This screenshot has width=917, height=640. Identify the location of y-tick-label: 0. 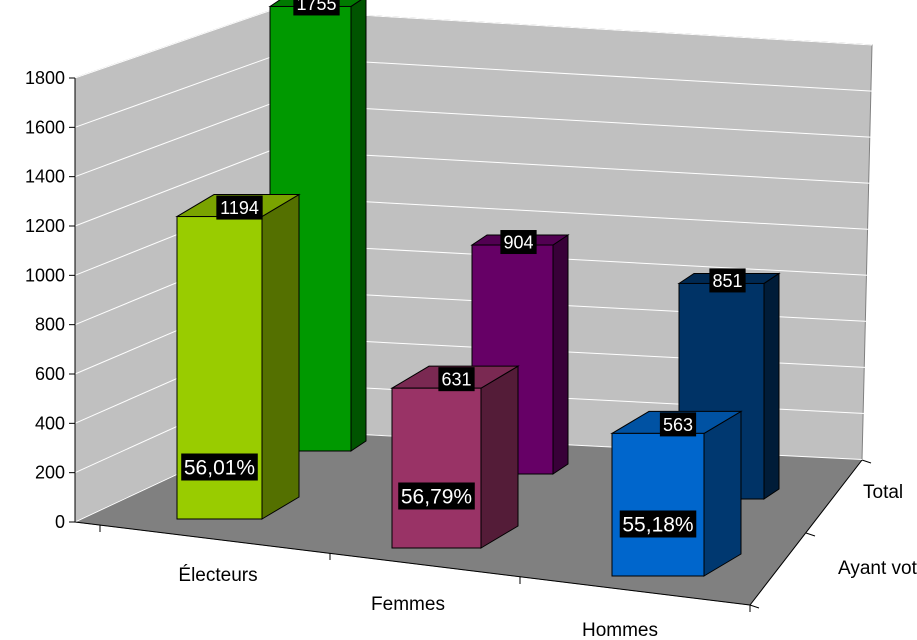
(60, 522).